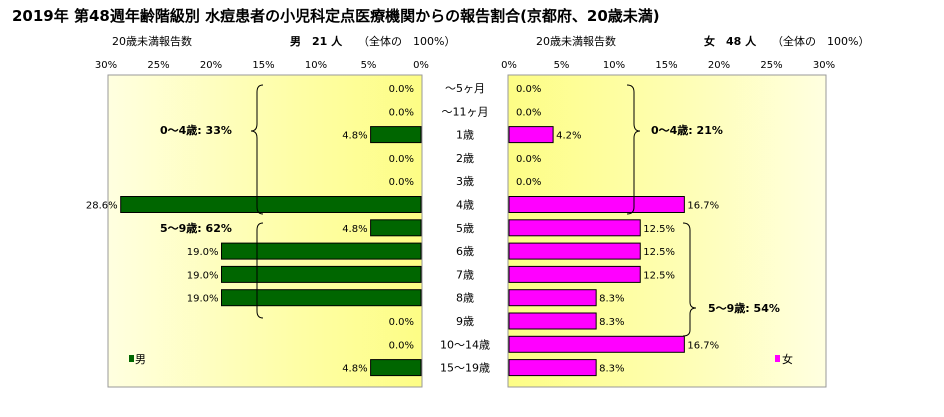  I want to click on category-label: ～5ヶ月, so click(465, 88).